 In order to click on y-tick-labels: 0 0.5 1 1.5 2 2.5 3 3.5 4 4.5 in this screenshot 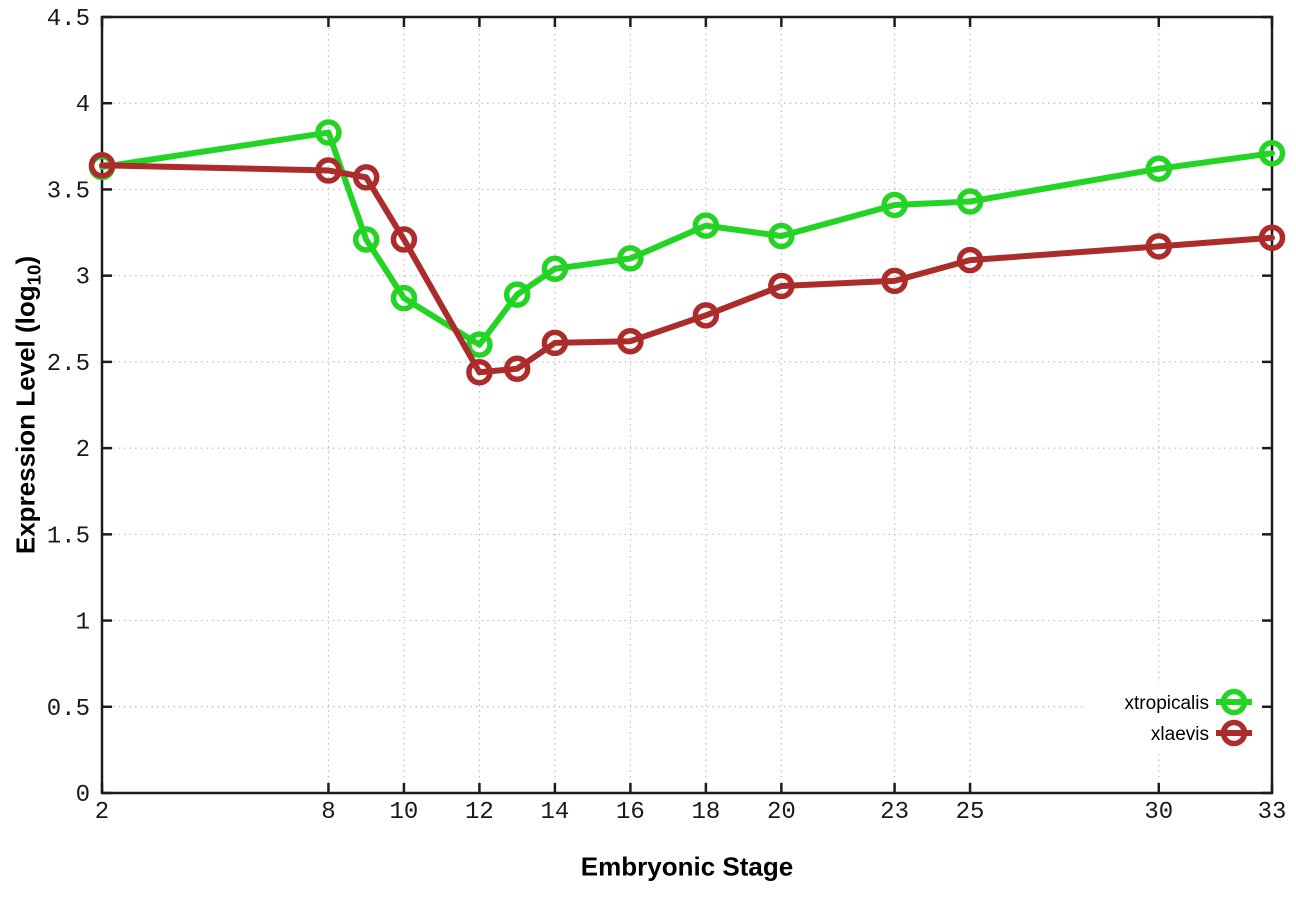, I will do `click(68, 407)`.